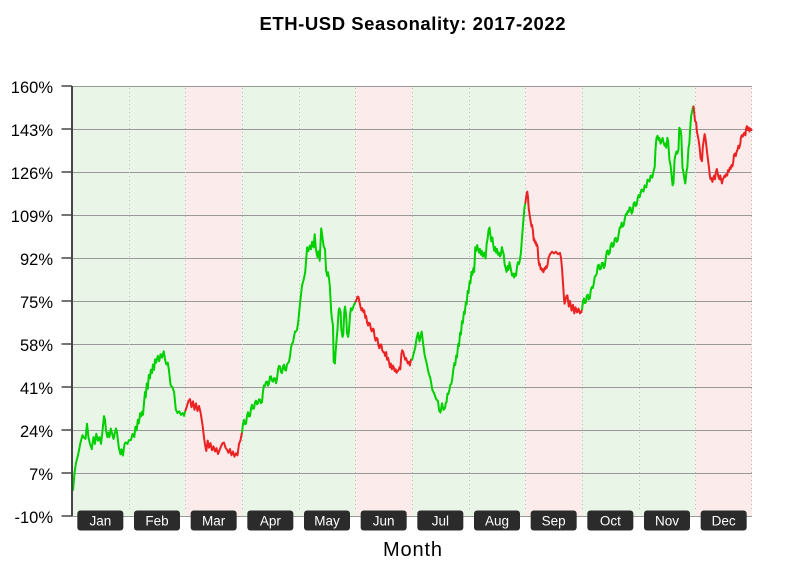 The width and height of the screenshot is (800, 583). Describe the element at coordinates (36, 303) in the screenshot. I see `svg-text: 75%` at that location.